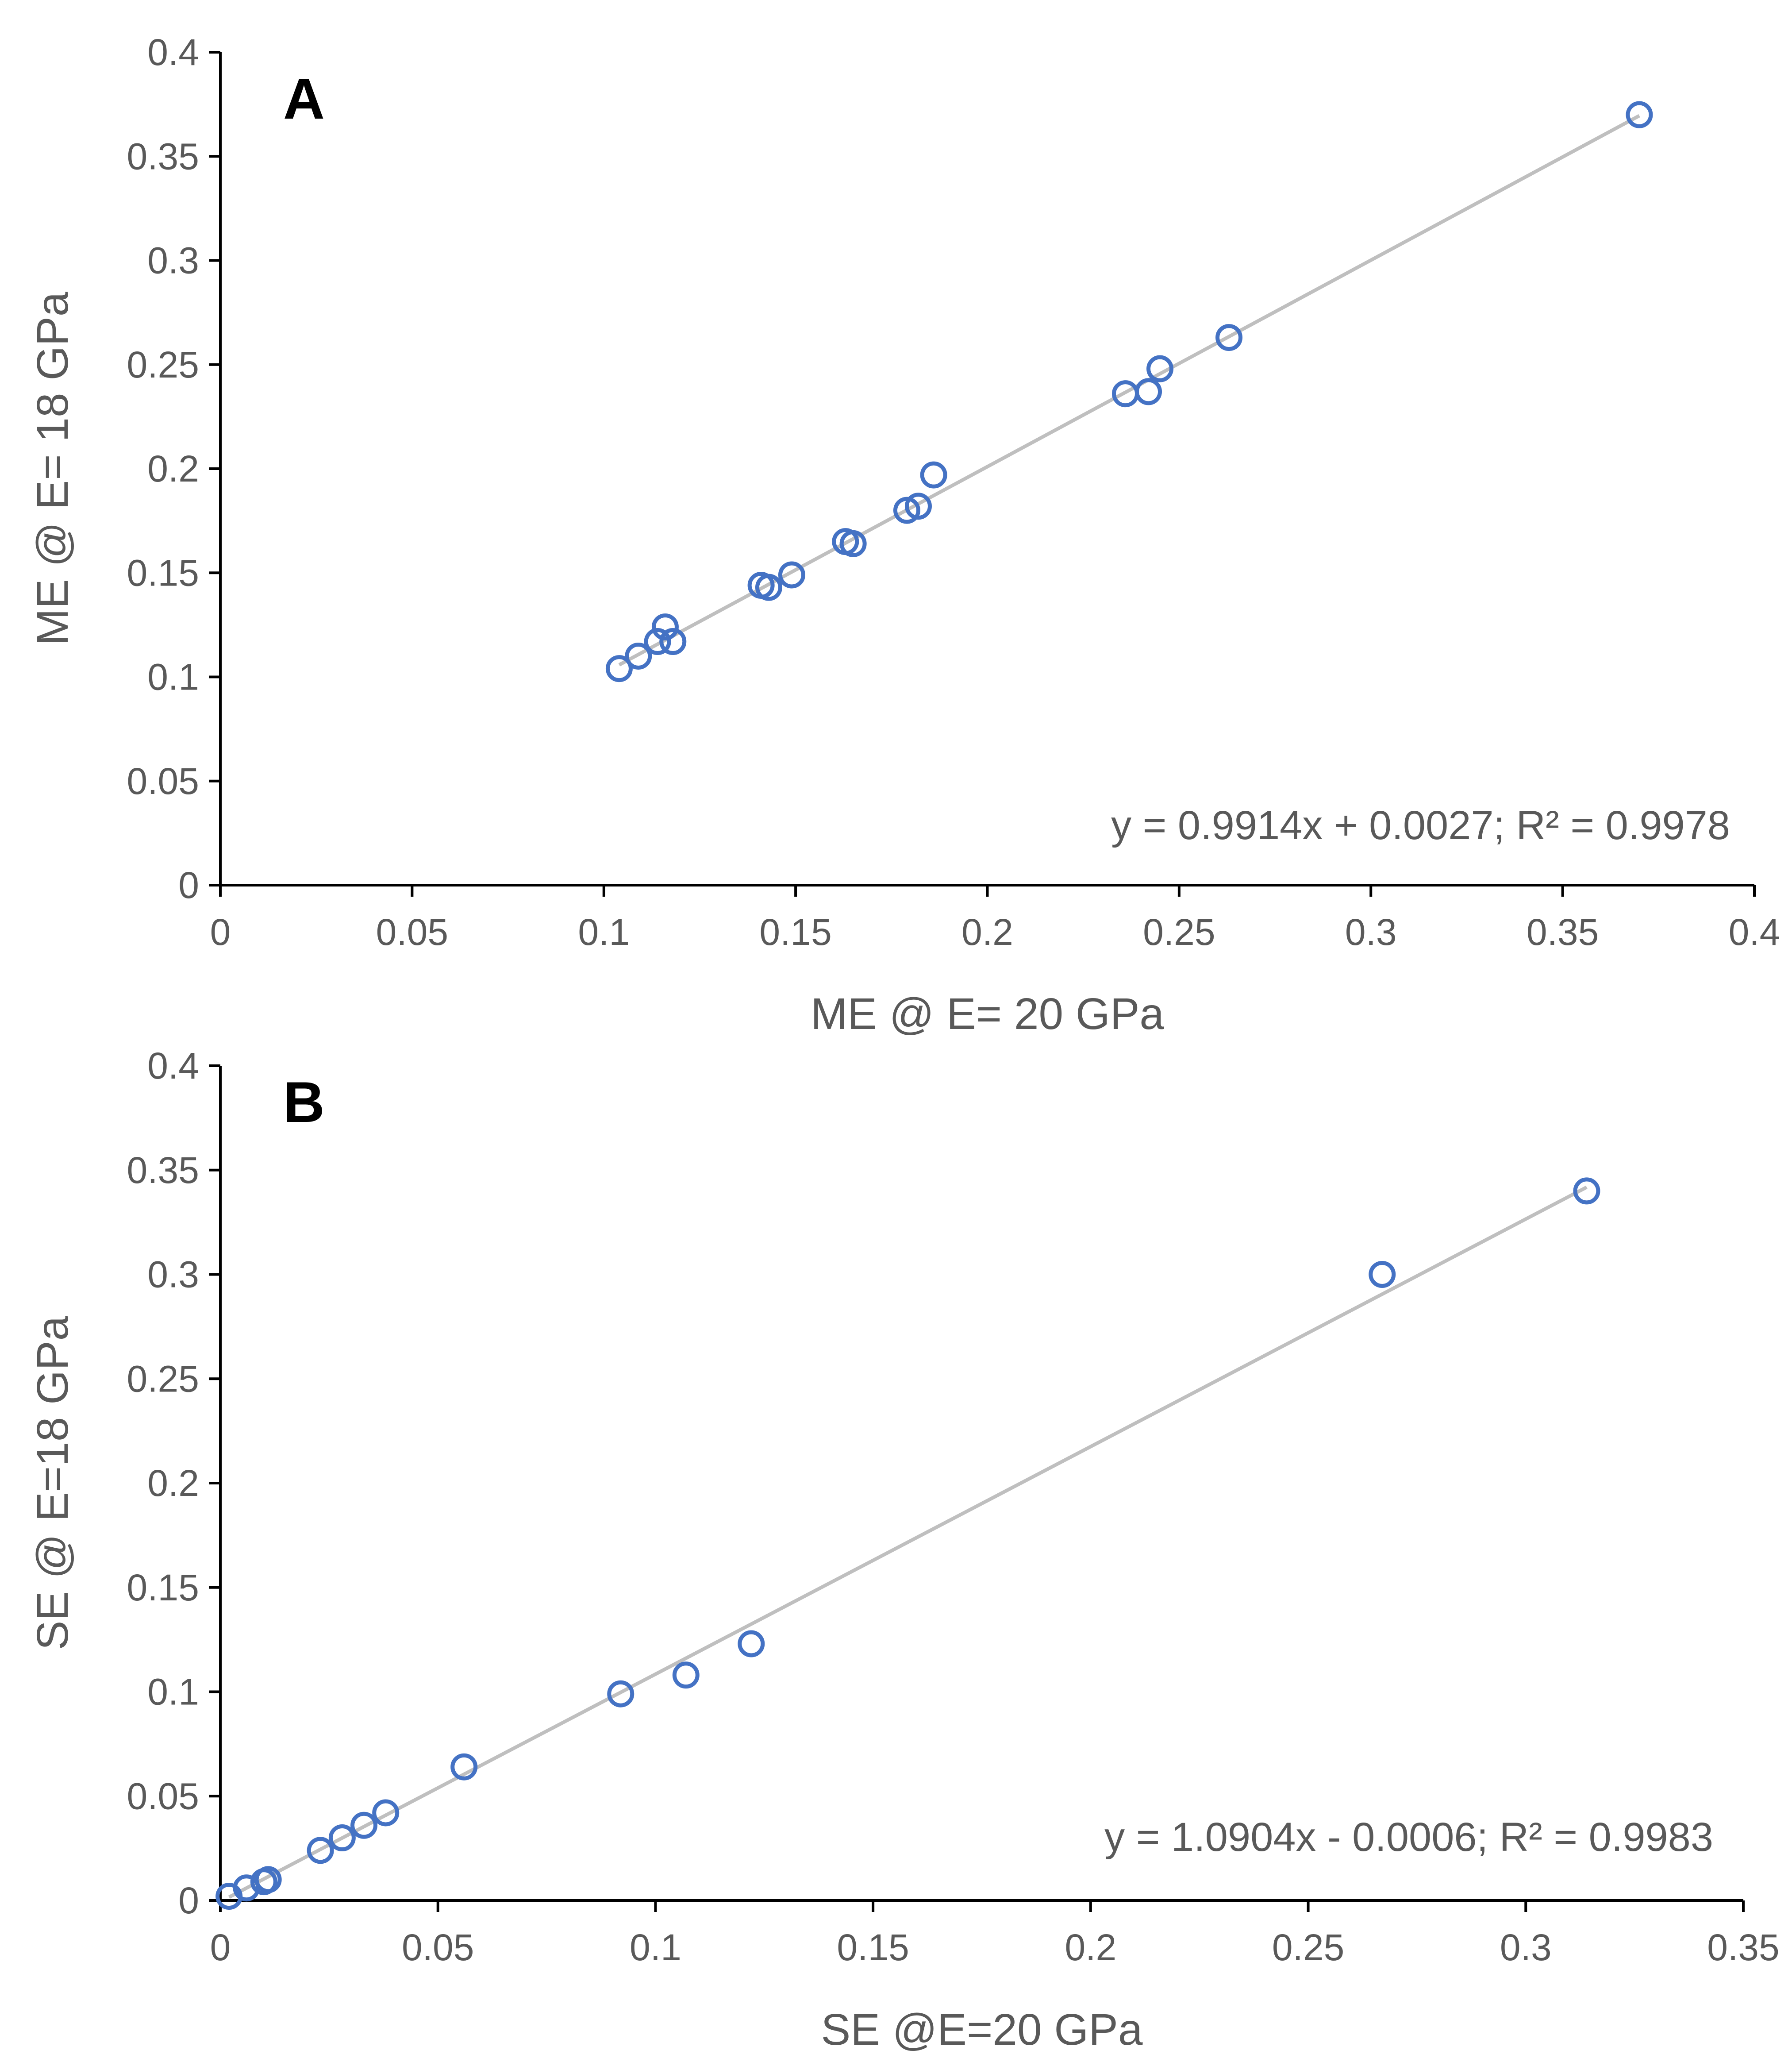  Describe the element at coordinates (52, 469) in the screenshot. I see `y-axis-title: ME @ E= 18 GPa` at that location.